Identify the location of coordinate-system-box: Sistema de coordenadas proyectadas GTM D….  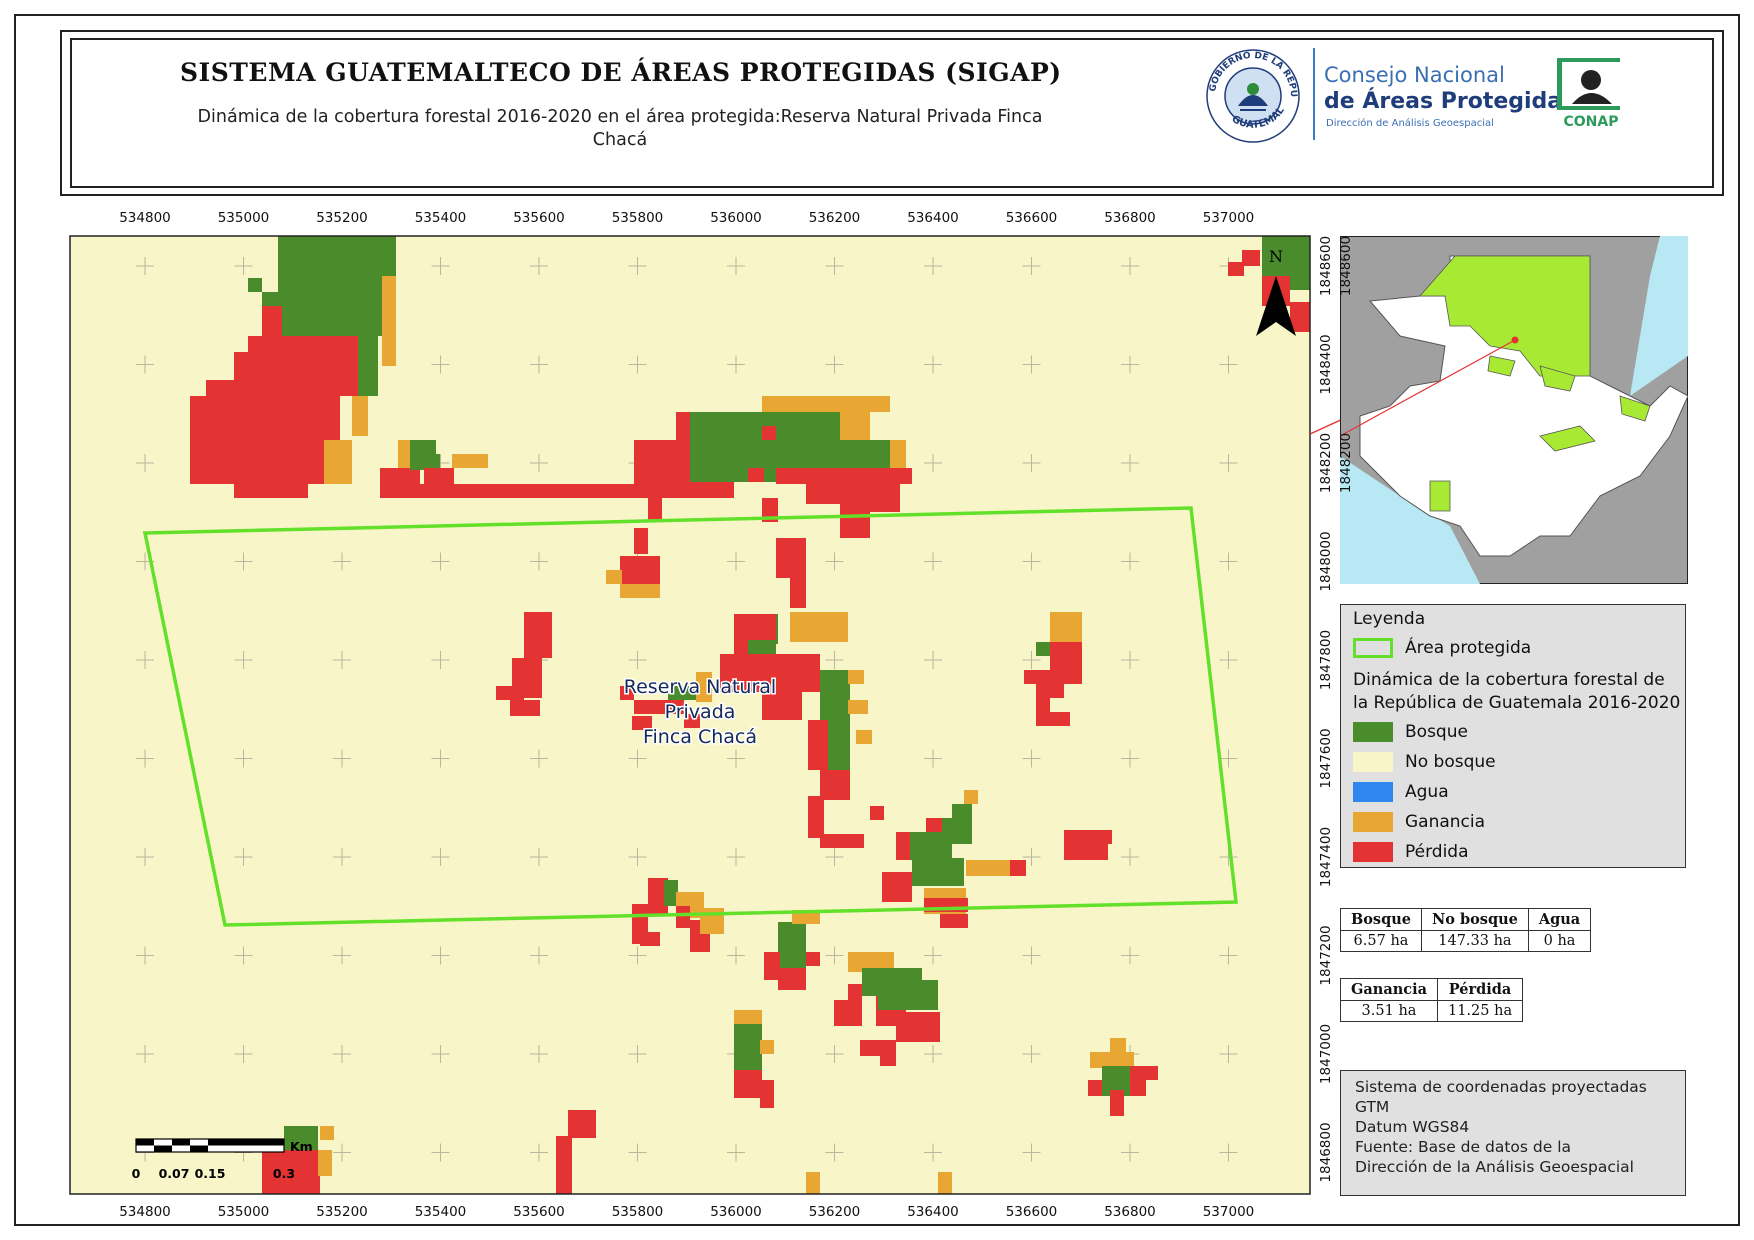
(1513, 1133).